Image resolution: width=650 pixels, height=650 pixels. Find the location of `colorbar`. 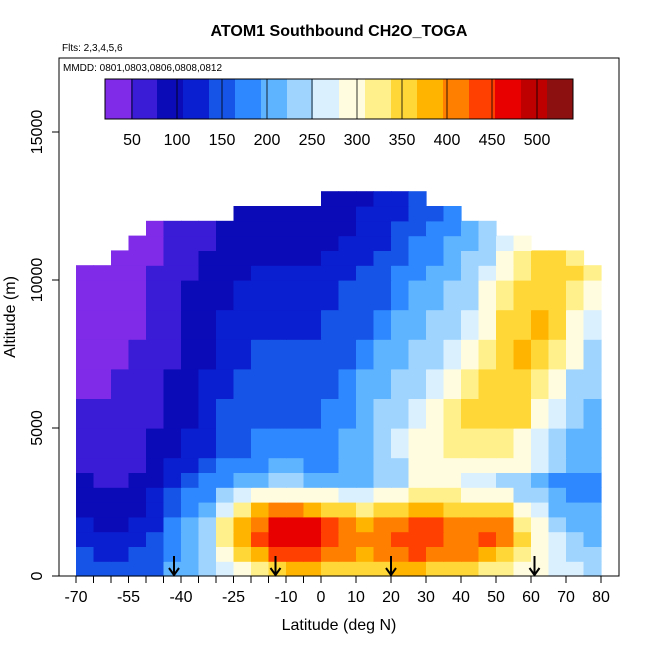

colorbar is located at coordinates (339, 99).